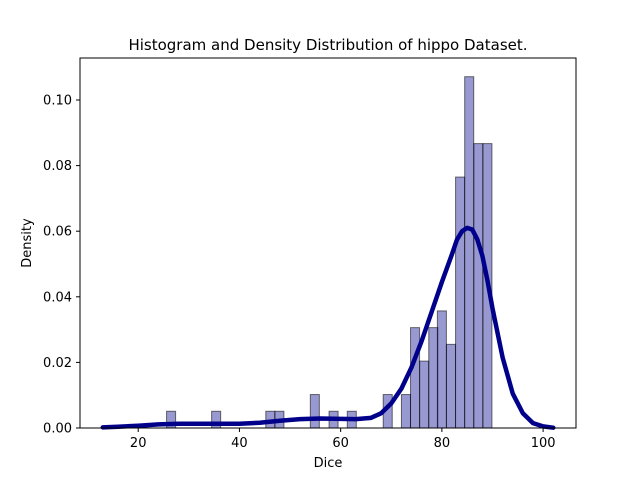  Describe the element at coordinates (57, 166) in the screenshot. I see `y-tick-label: 0.08` at that location.